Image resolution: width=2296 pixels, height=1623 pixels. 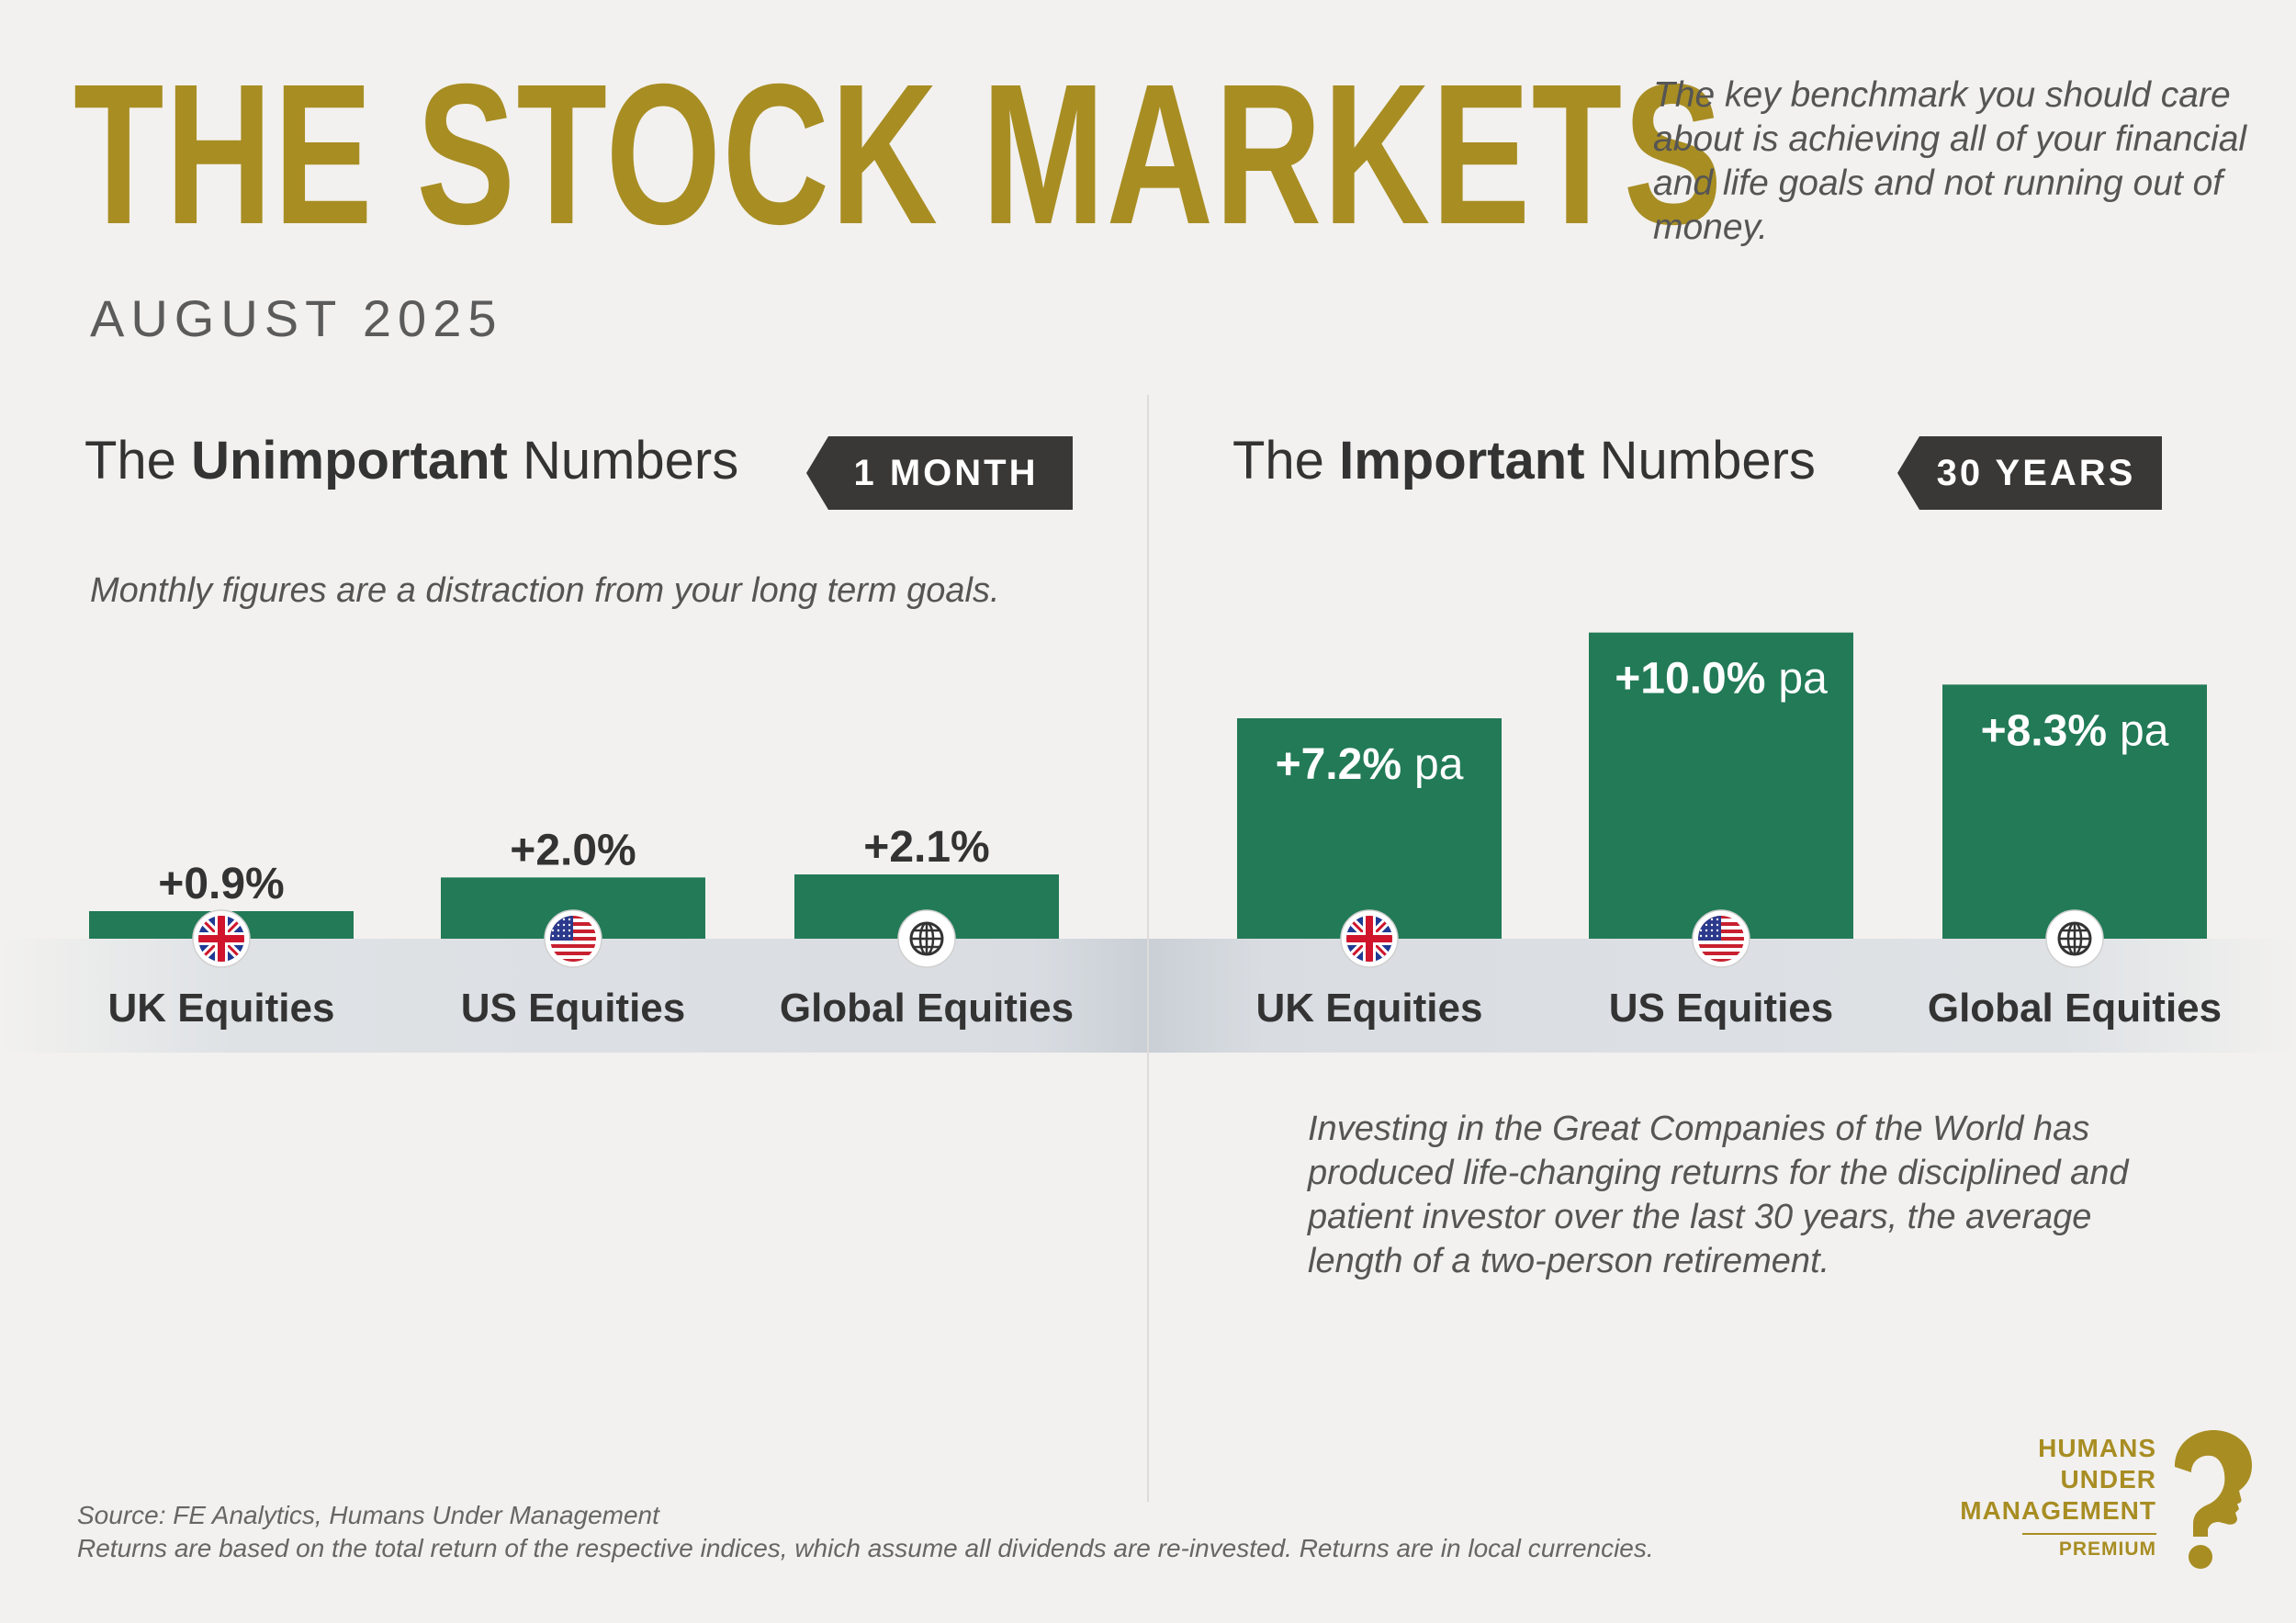 I want to click on one-month-value-label-3: +2.1%, so click(x=926, y=848).